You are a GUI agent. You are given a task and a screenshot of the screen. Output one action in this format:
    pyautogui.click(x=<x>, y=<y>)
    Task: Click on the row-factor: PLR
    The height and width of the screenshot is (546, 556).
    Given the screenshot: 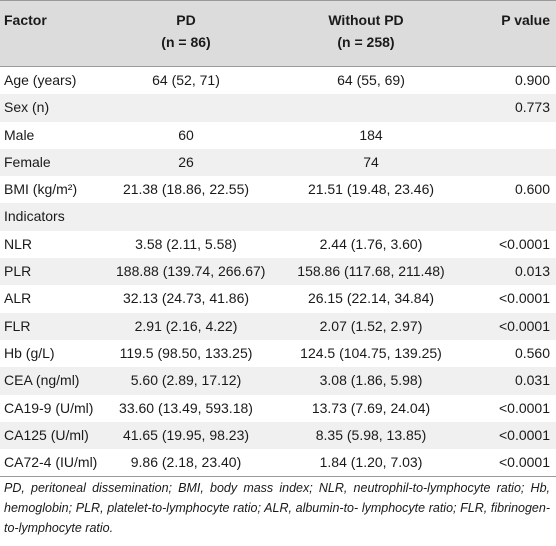 What is the action you would take?
    pyautogui.click(x=18, y=271)
    